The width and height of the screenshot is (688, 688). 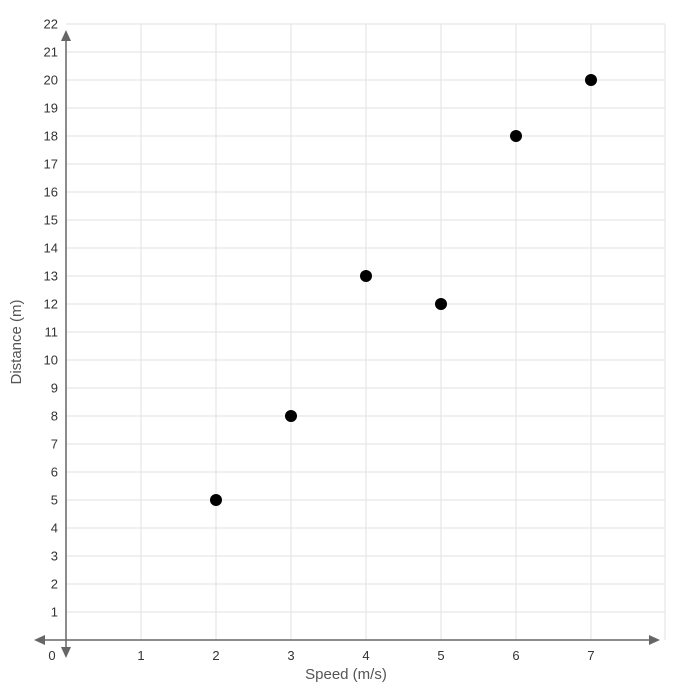 I want to click on y-tick-label: 19, so click(x=51, y=108).